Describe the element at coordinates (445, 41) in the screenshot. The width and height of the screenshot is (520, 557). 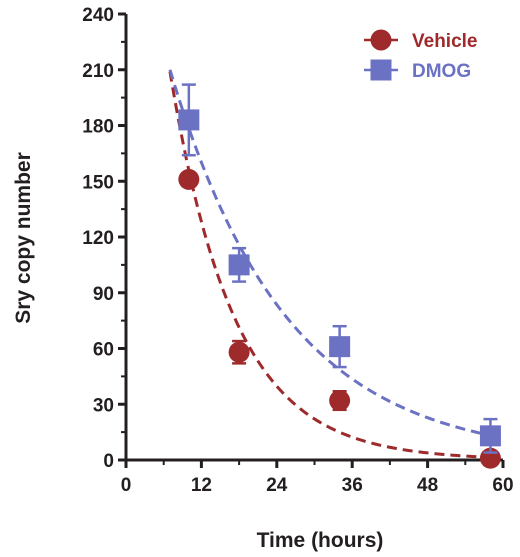
I see `legend-label-vehicle: Vehicle` at that location.